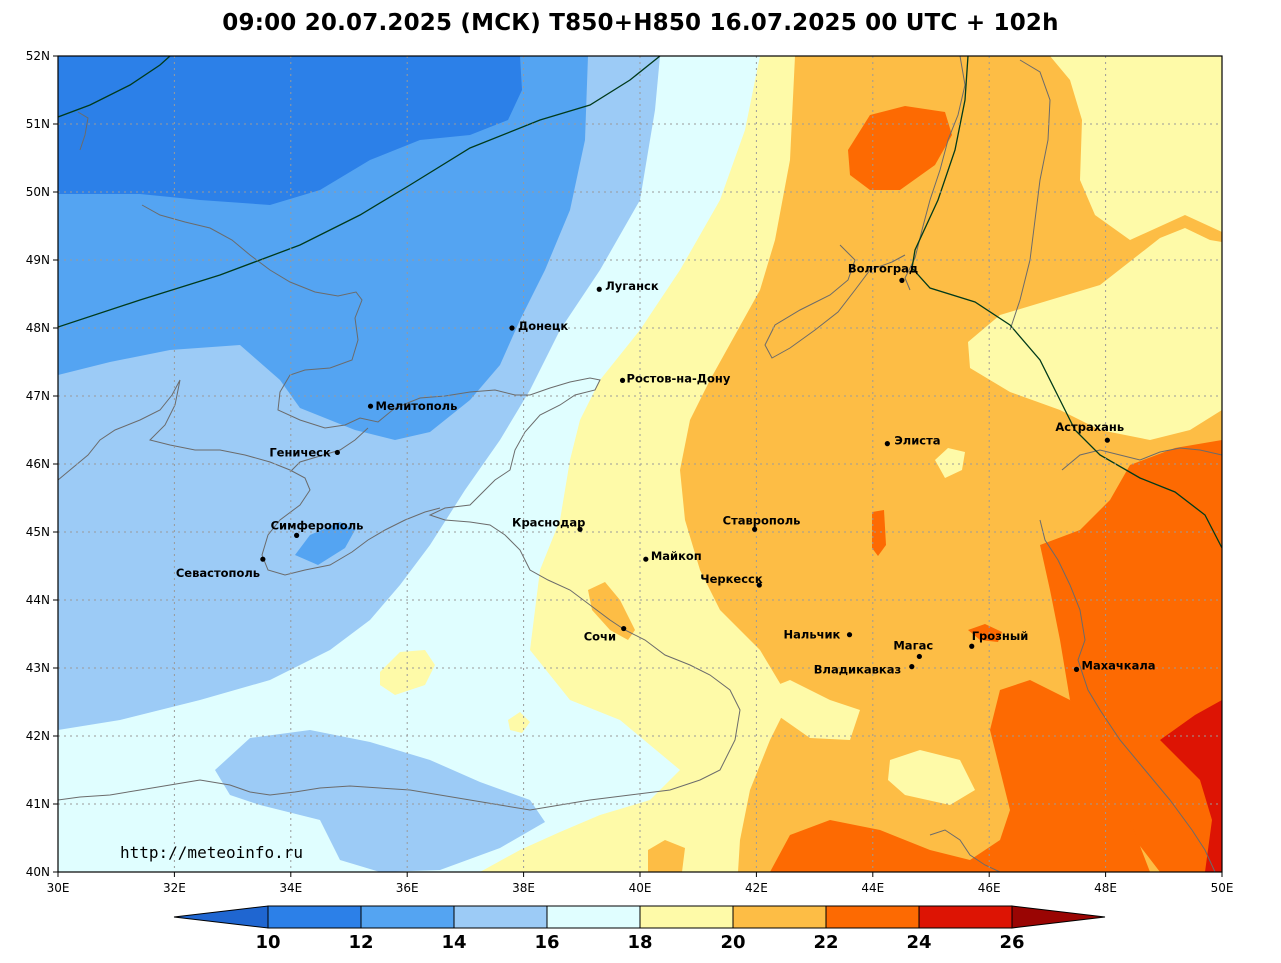 This screenshot has width=1281, height=963. What do you see at coordinates (679, 378) in the screenshot?
I see `city-label: Ростов-на-Дону` at bounding box center [679, 378].